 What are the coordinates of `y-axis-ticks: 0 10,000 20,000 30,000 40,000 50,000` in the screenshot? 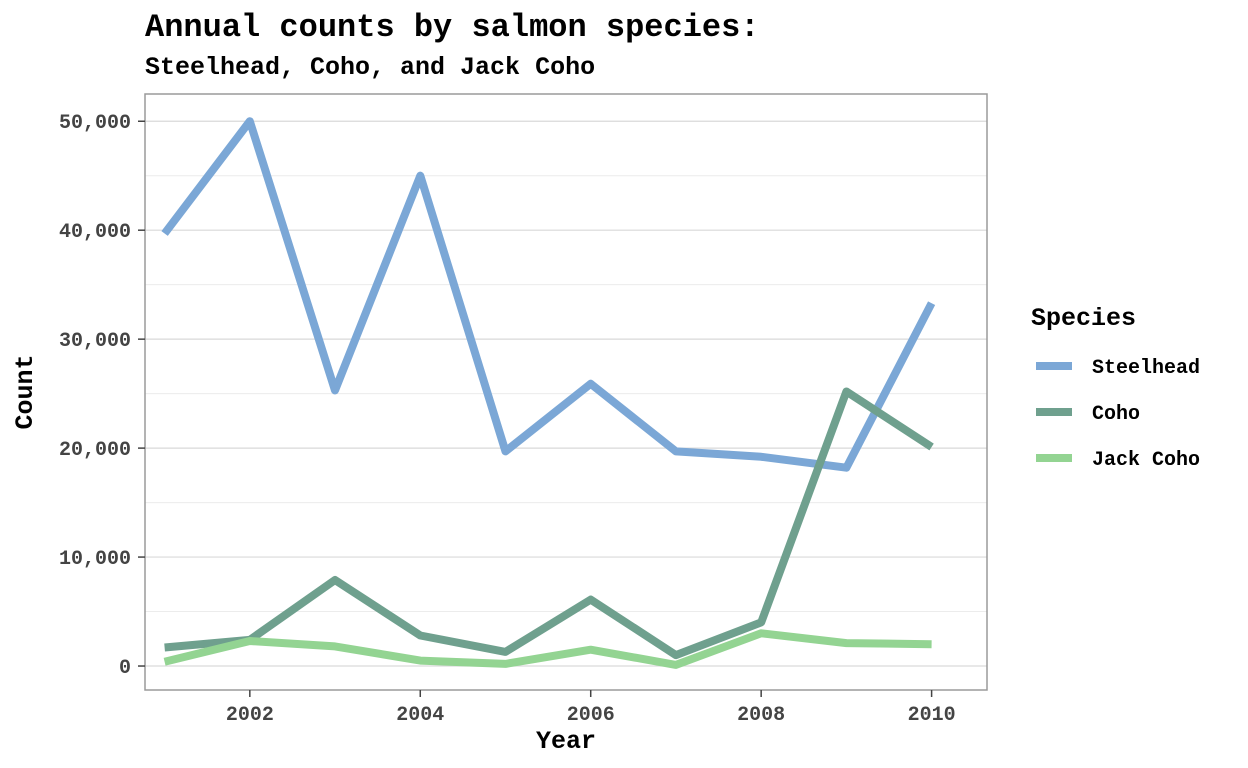 It's located at (102, 396).